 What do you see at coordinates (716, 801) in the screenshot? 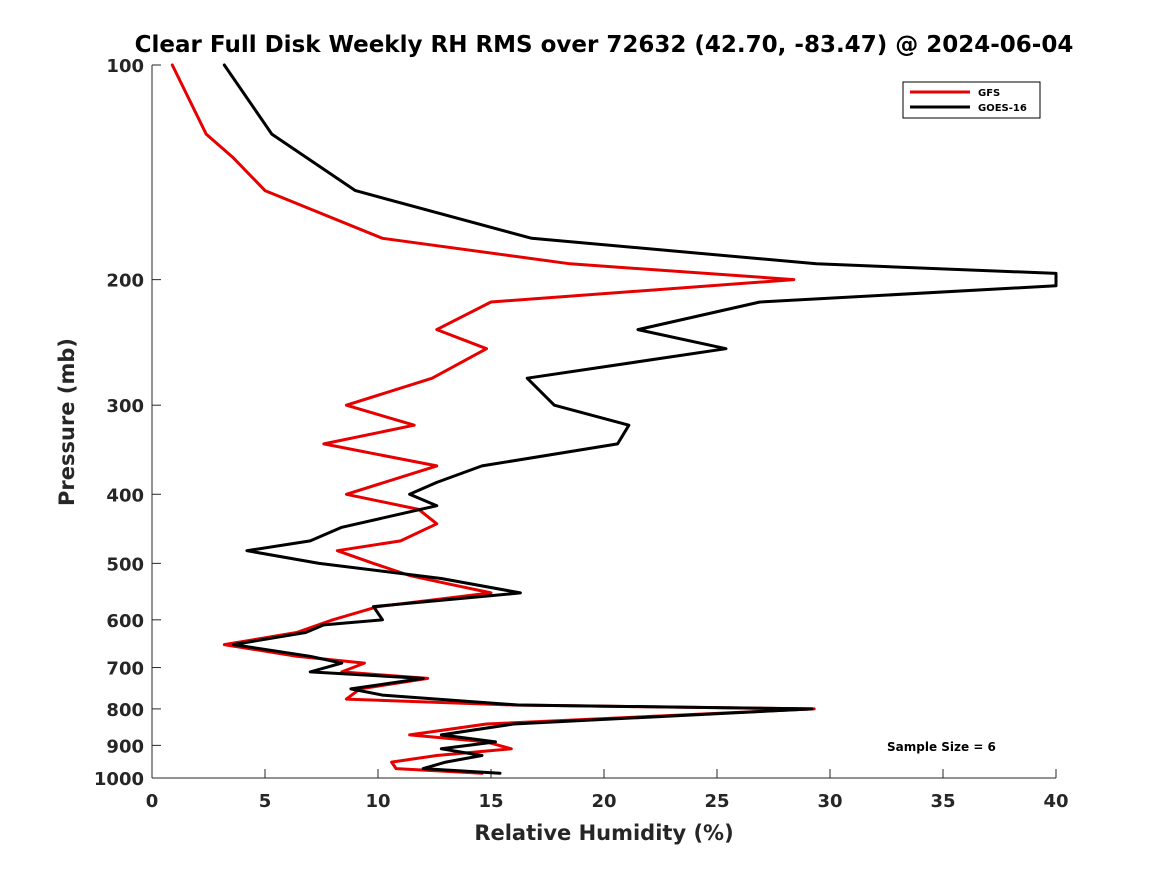
I see `x-tick-label: 25` at bounding box center [716, 801].